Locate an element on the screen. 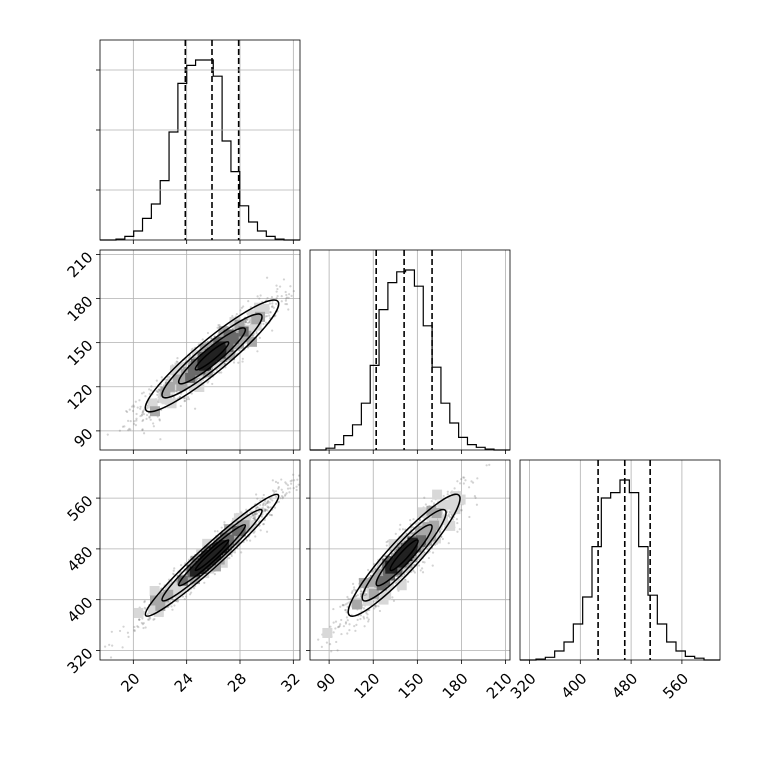  histogram-step is located at coordinates (410, 360).